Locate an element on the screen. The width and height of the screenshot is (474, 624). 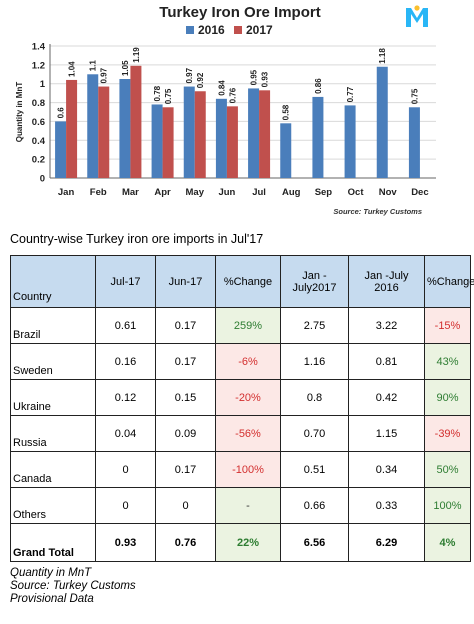
bar-2016-oct is located at coordinates (350, 141).